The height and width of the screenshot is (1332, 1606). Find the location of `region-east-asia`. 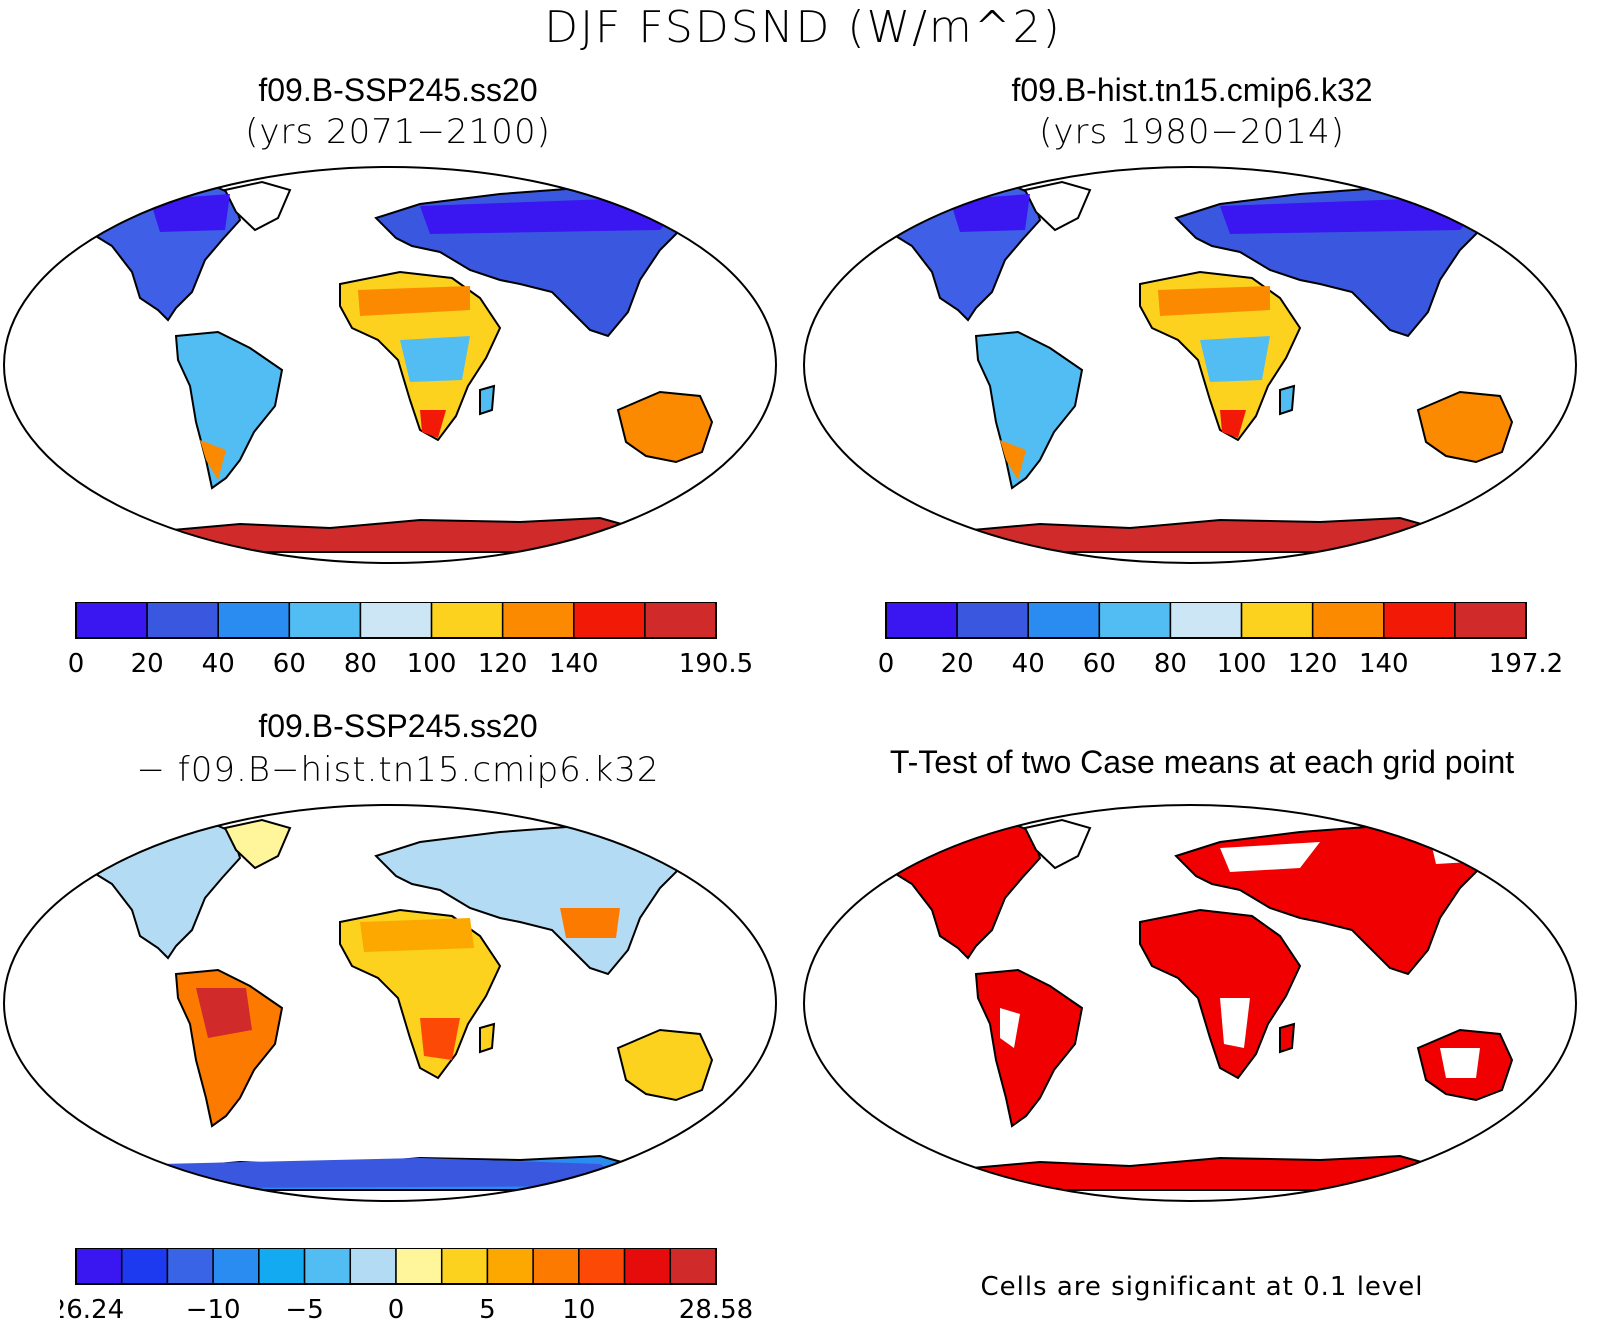

region-east-asia is located at coordinates (590, 923).